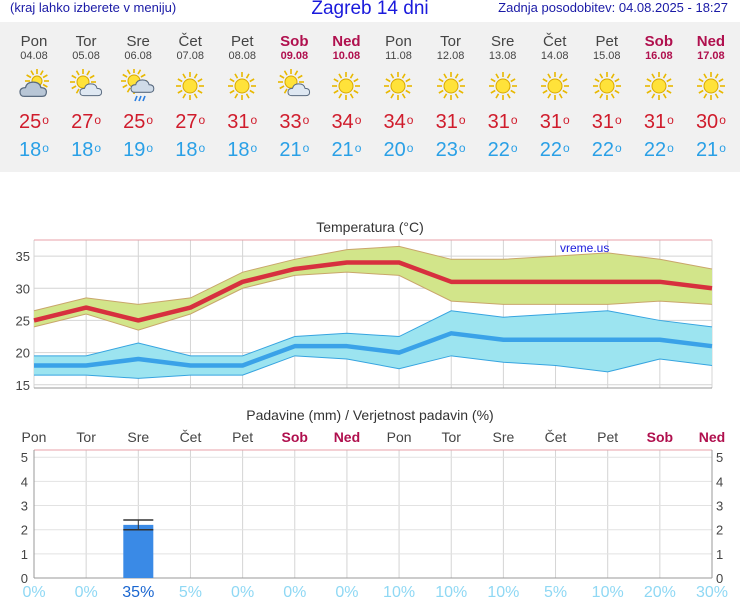 The image size is (740, 600). I want to click on min-temperature: 19o, so click(138, 150).